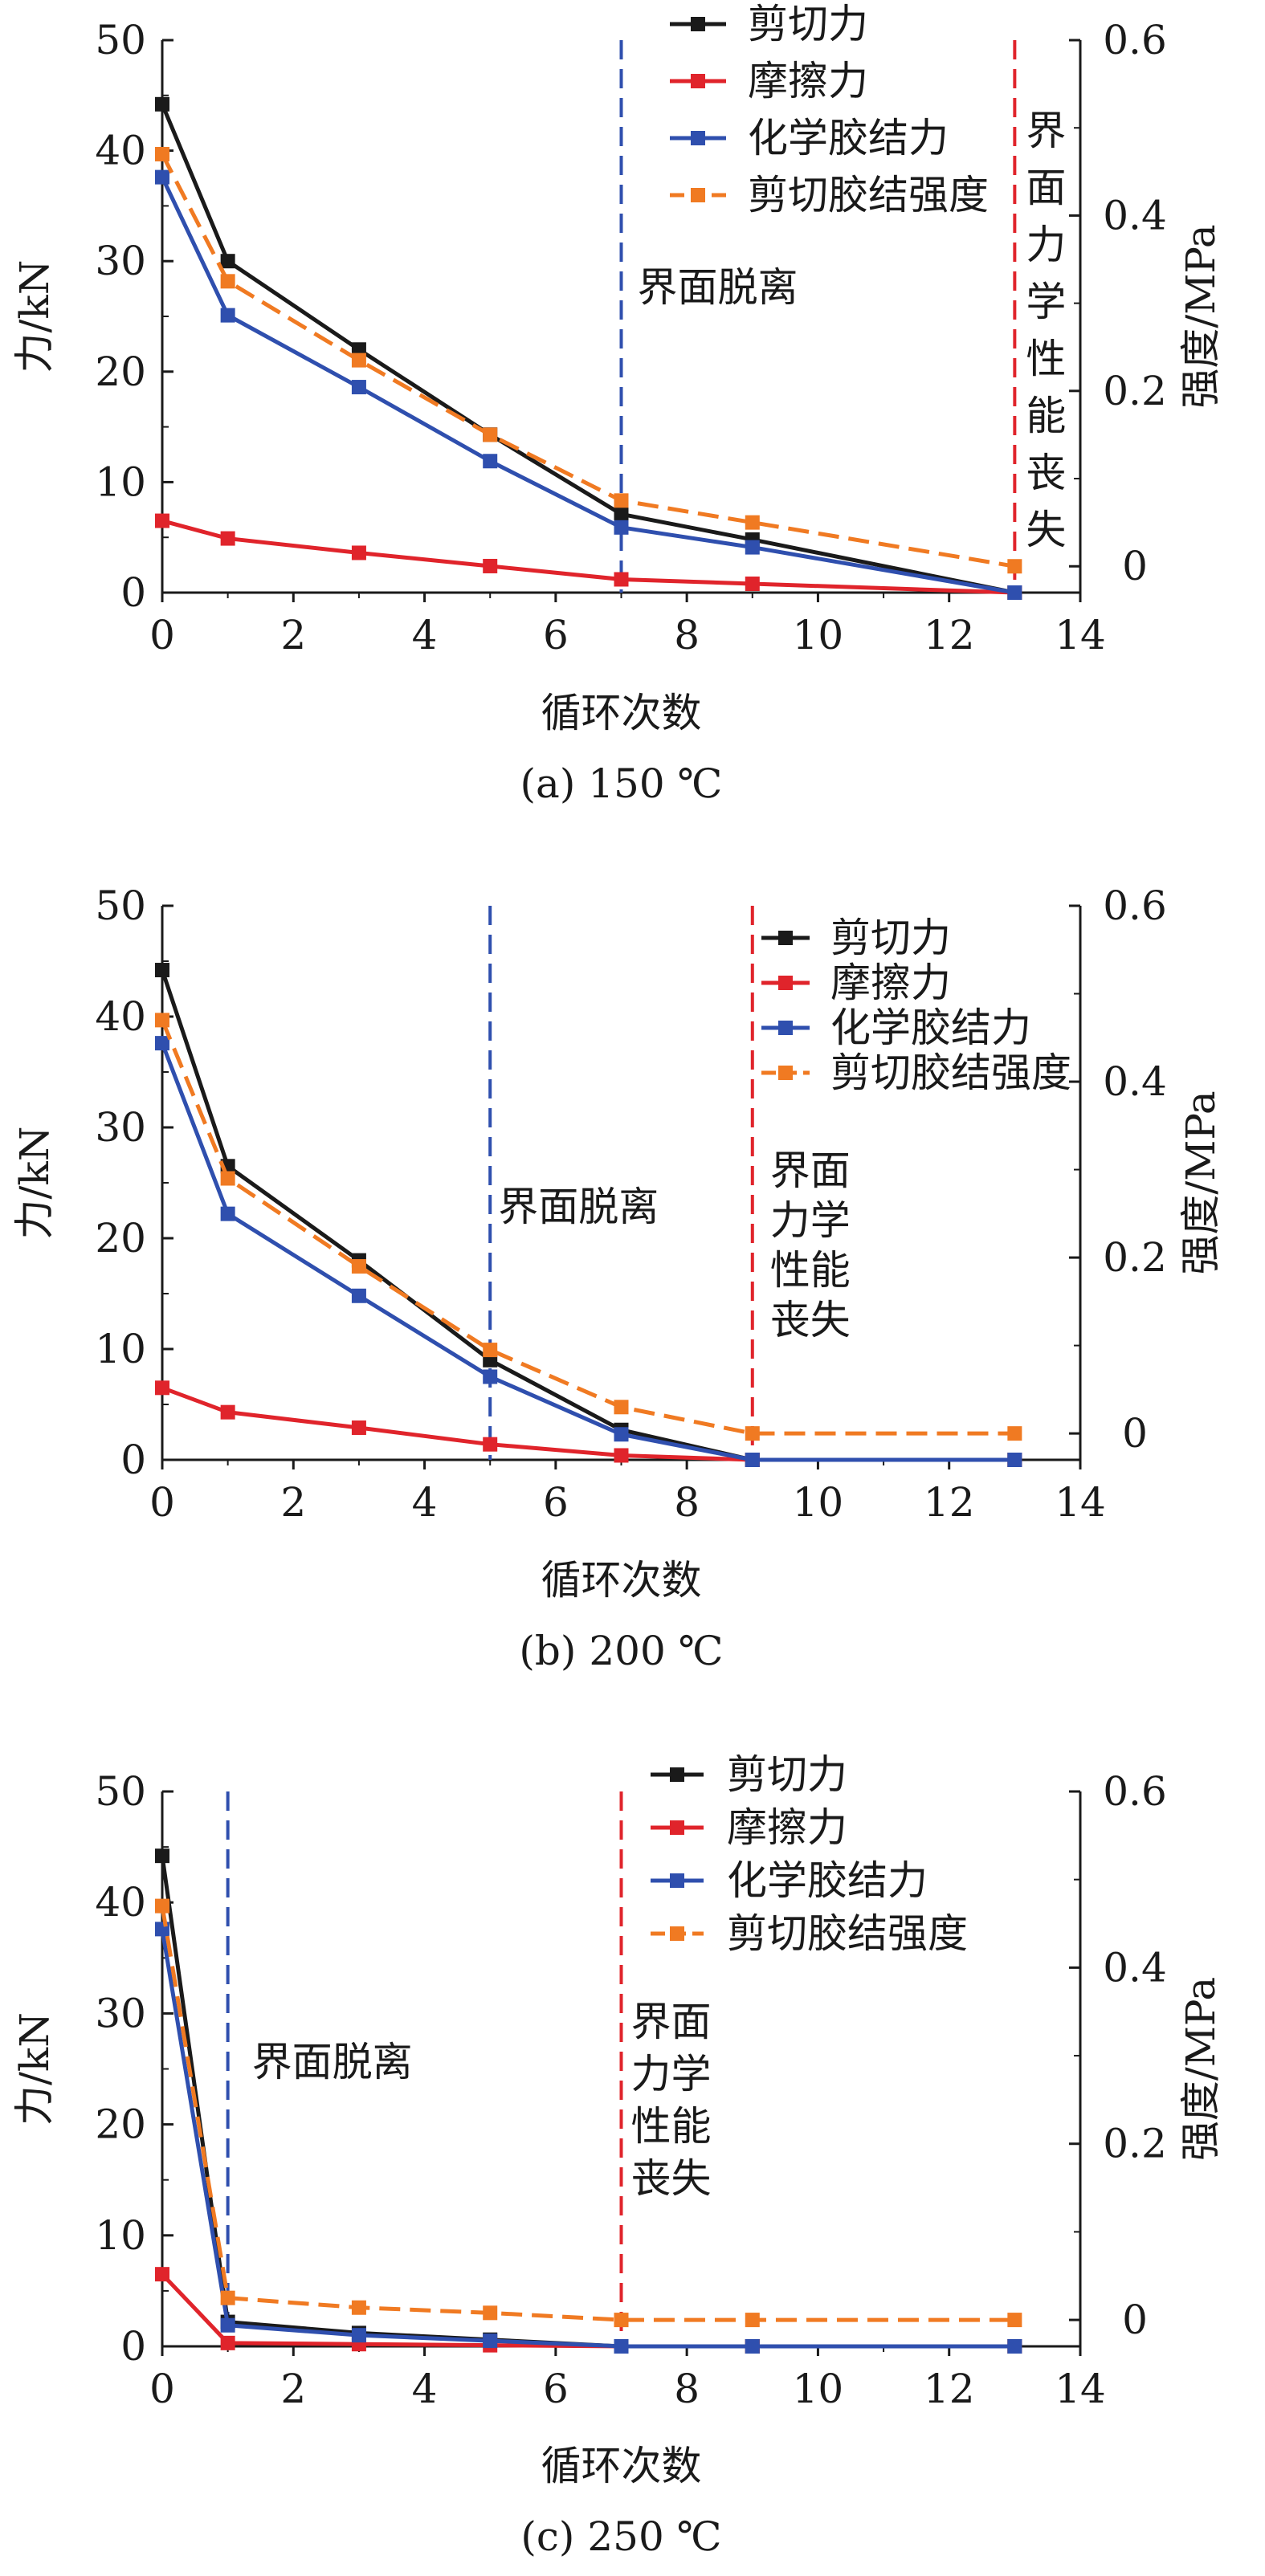 The image size is (1265, 2576). What do you see at coordinates (847, 1934) in the screenshot?
I see `legend-label: 剪切胶结强度` at bounding box center [847, 1934].